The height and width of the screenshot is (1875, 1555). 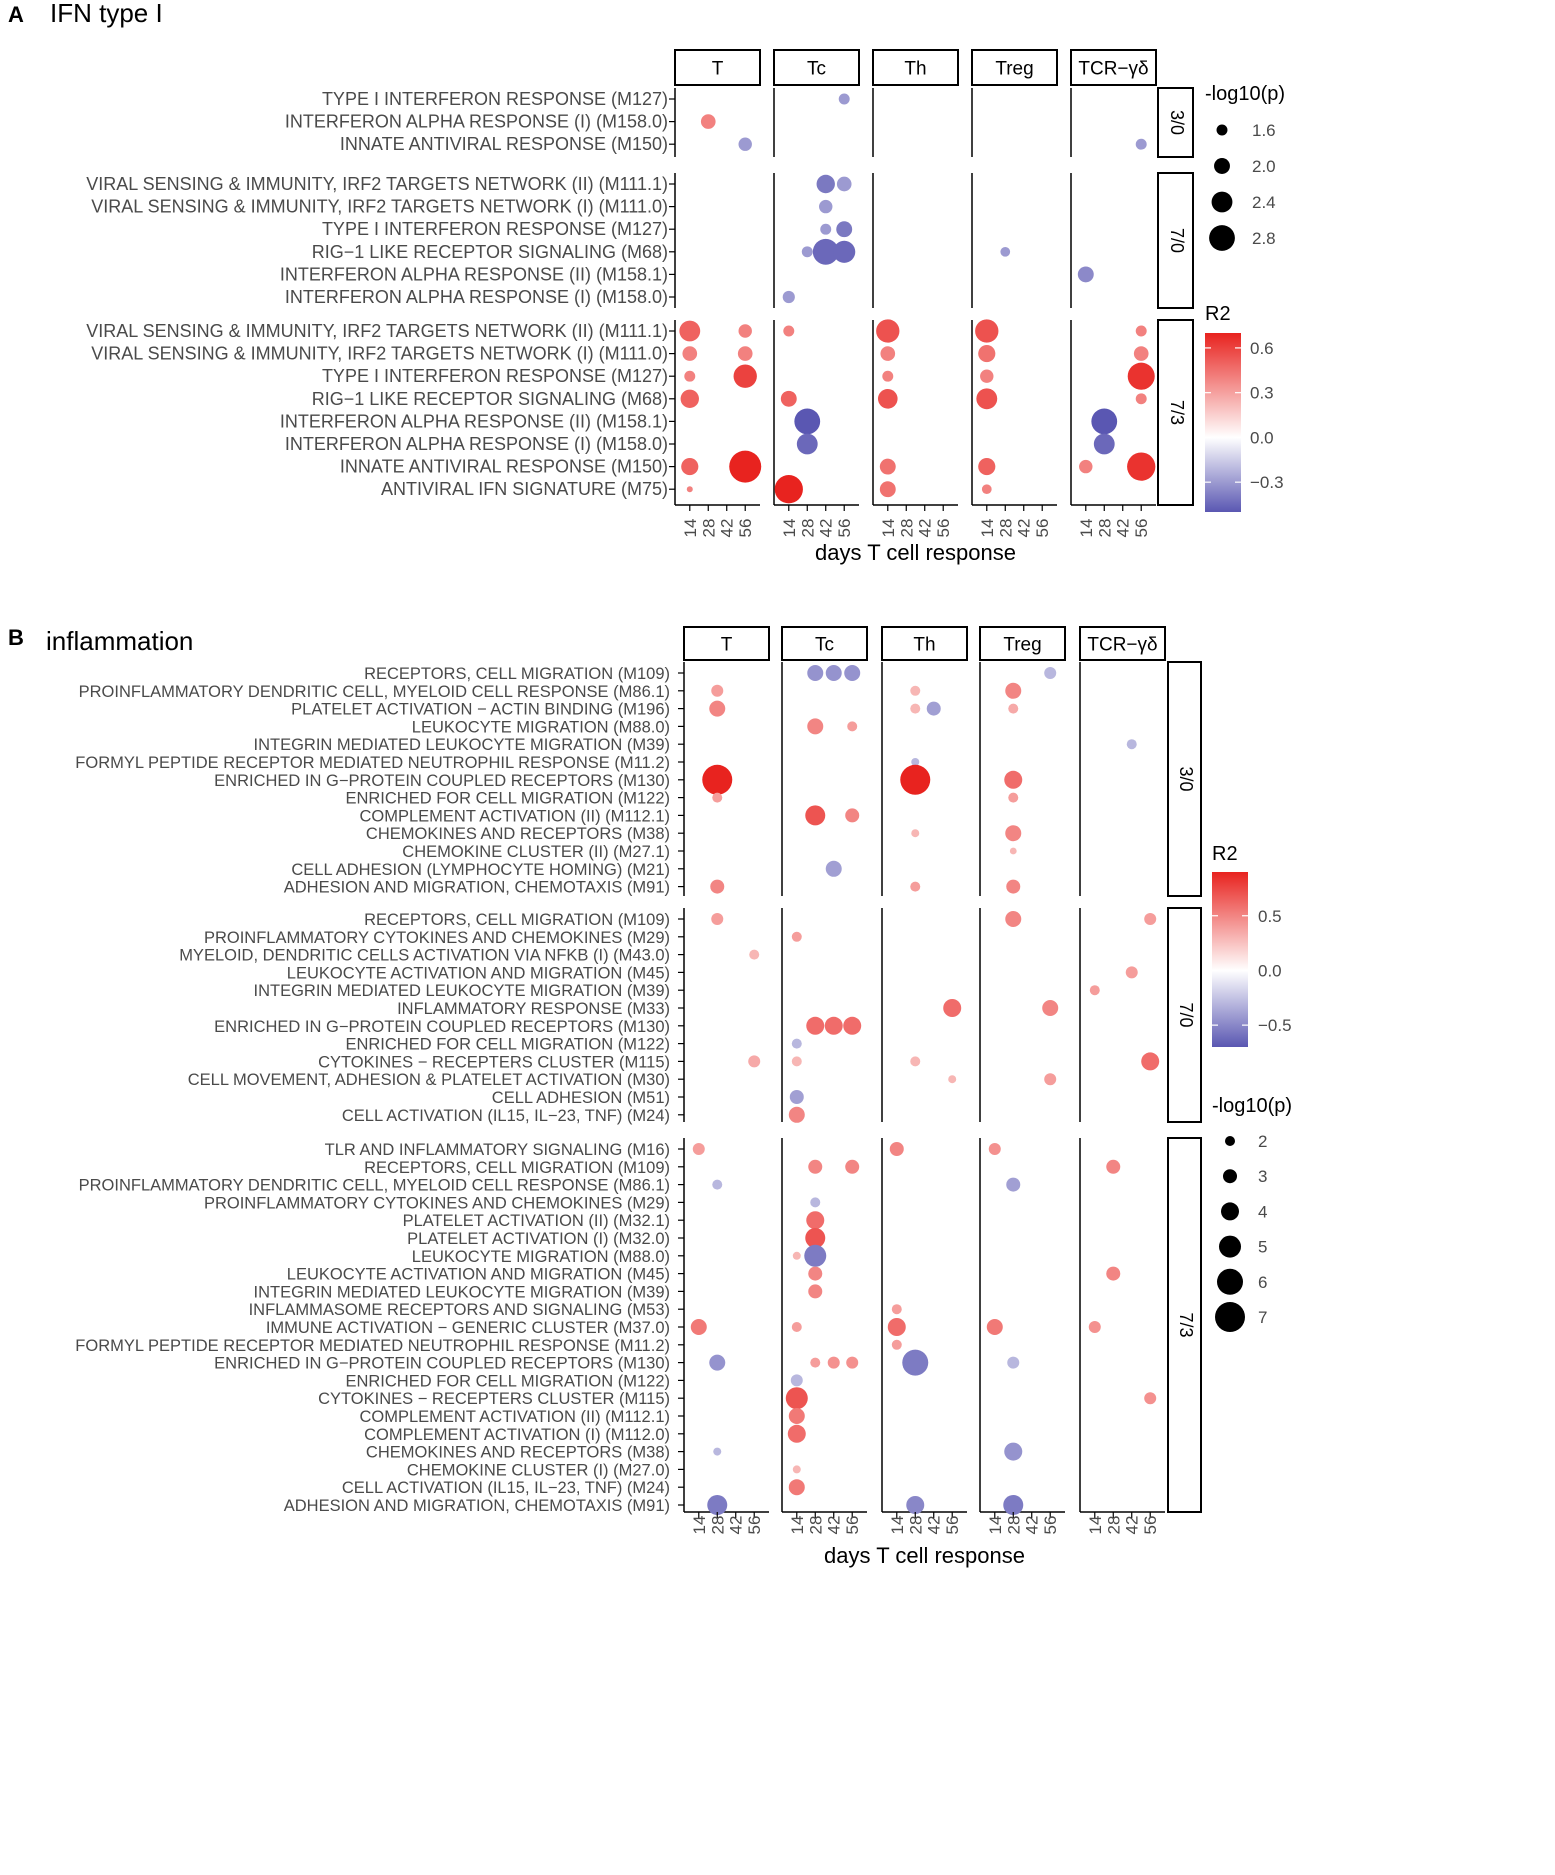 I want to click on x-tick-label: 42, so click(x=1132, y=1525).